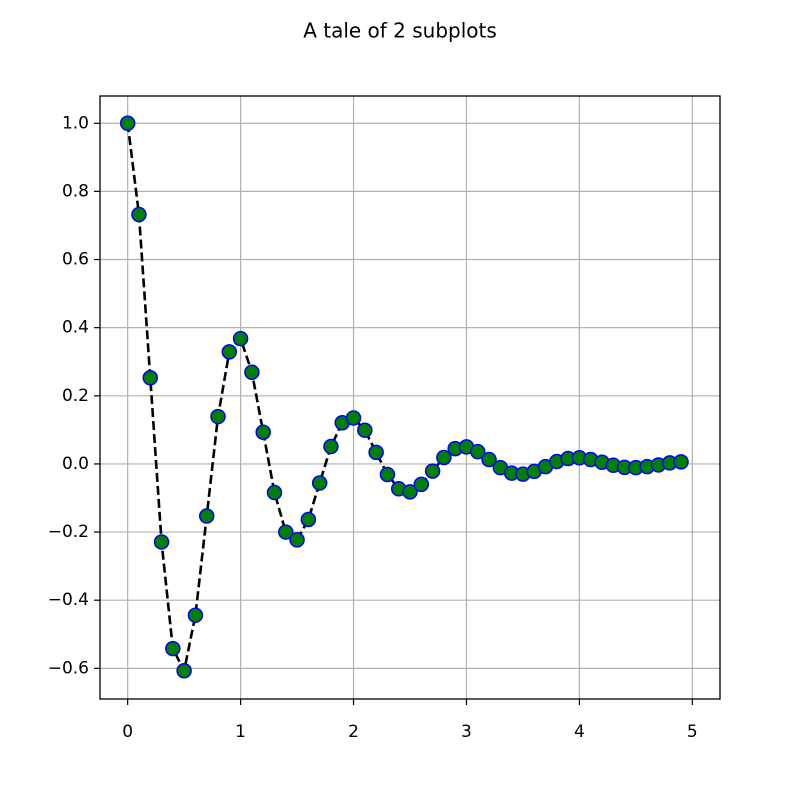 The height and width of the screenshot is (800, 800). What do you see at coordinates (579, 732) in the screenshot?
I see `x-tick-label: 4` at bounding box center [579, 732].